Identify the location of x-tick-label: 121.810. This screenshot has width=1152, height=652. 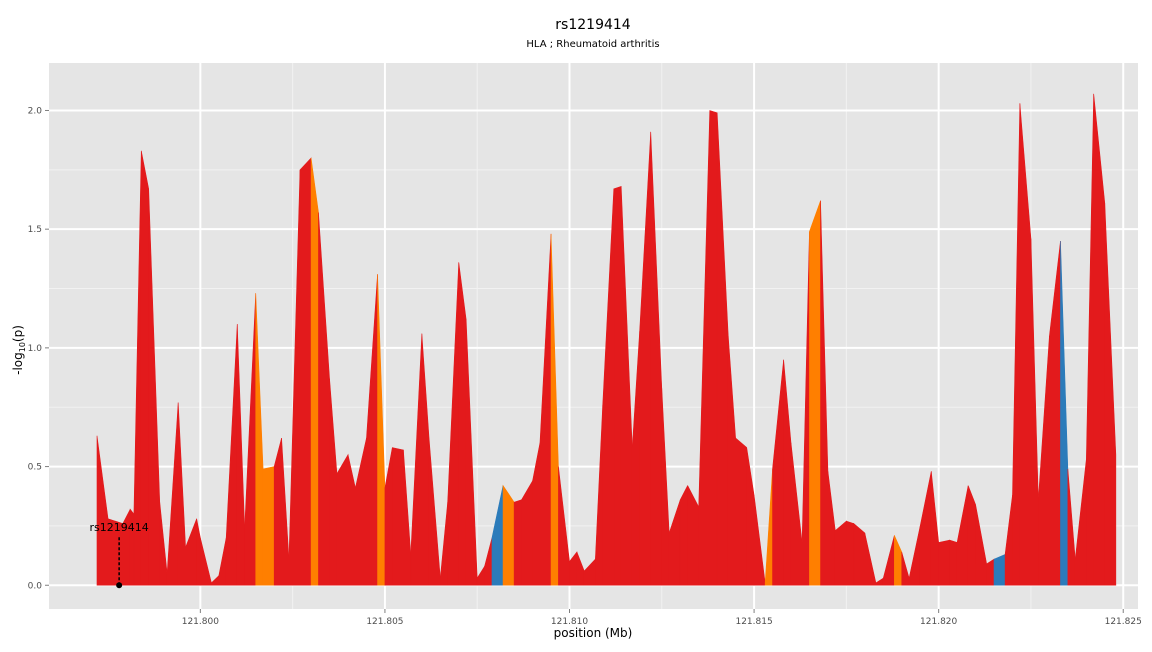
(569, 622).